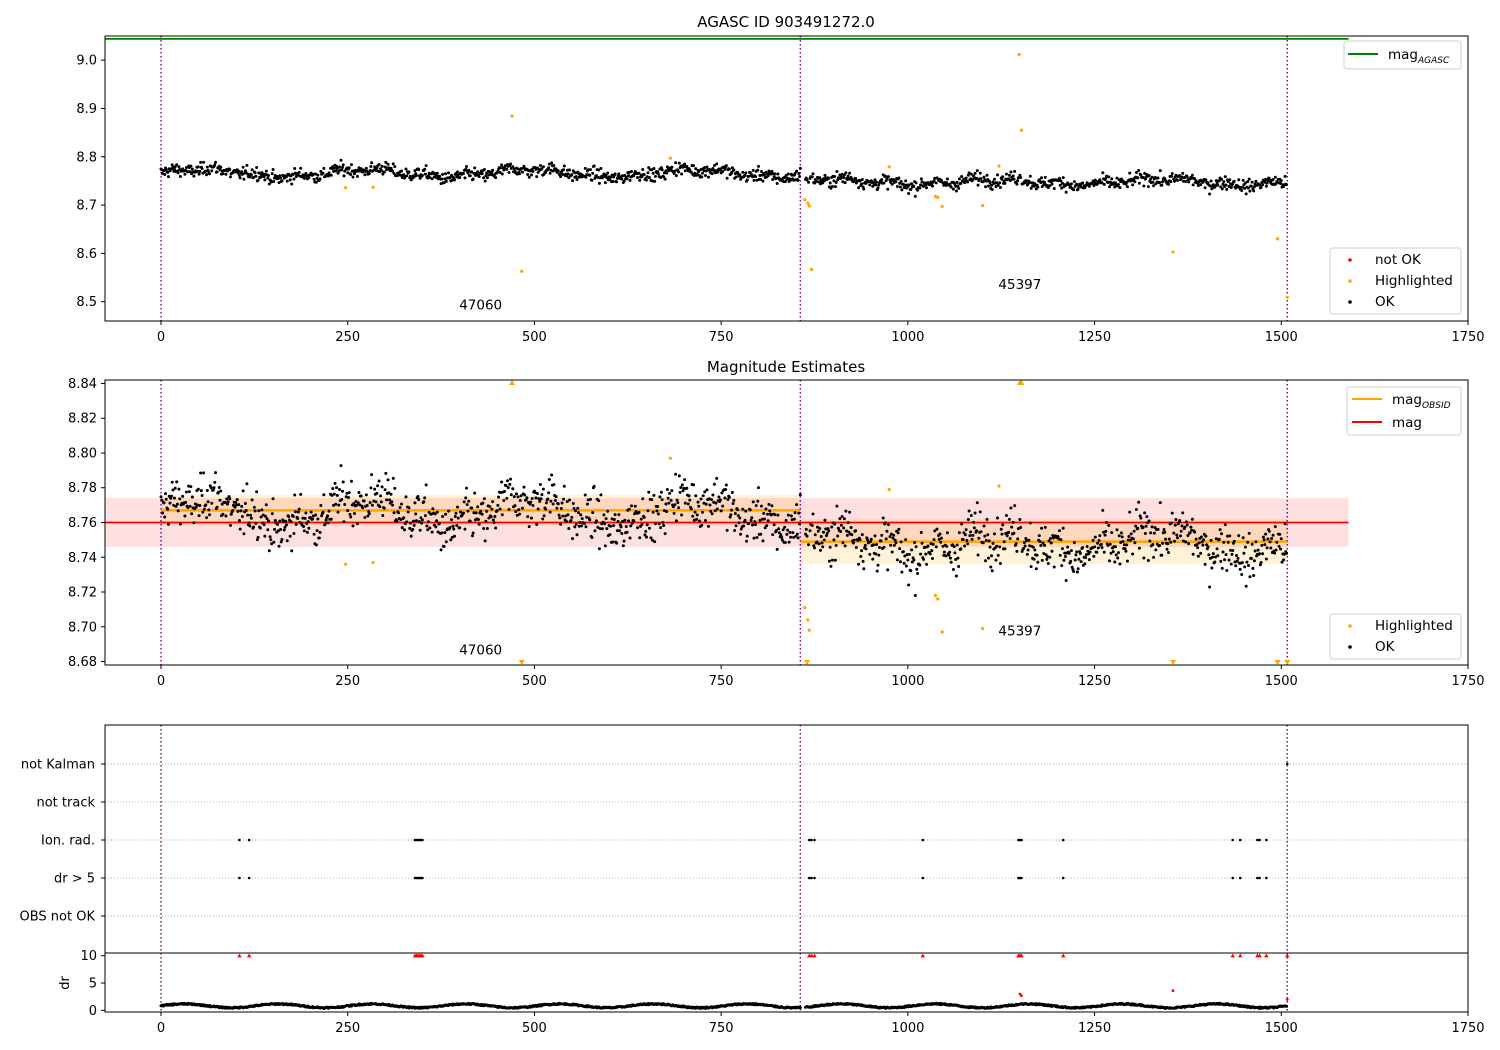 Image resolution: width=1500 pixels, height=1050 pixels. What do you see at coordinates (534, 1028) in the screenshot?
I see `x-tick-label: 500` at bounding box center [534, 1028].